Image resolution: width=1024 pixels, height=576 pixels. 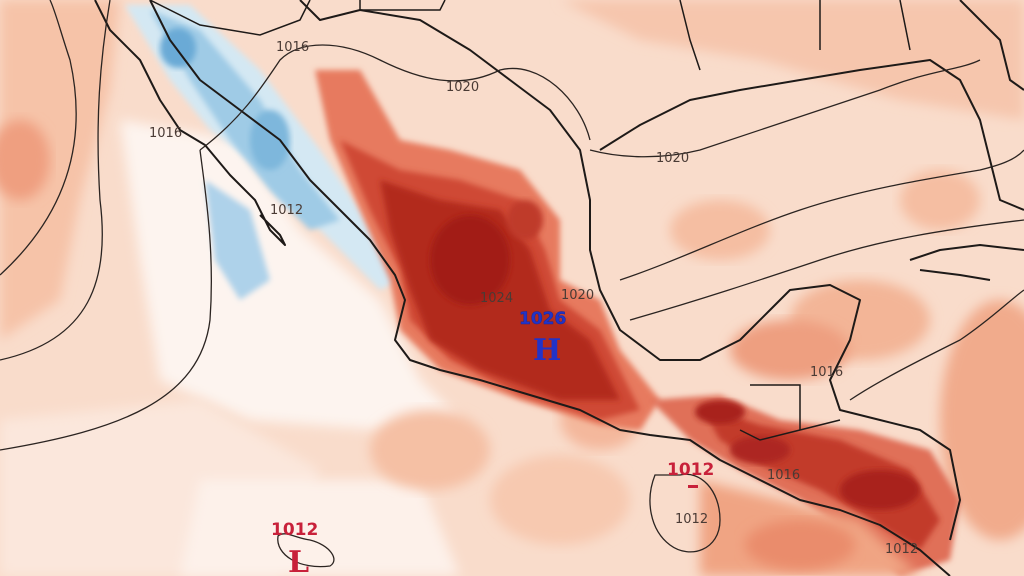 What do you see at coordinates (672, 158) in the screenshot?
I see `isobar-label-1020-gulf: 1020` at bounding box center [672, 158].